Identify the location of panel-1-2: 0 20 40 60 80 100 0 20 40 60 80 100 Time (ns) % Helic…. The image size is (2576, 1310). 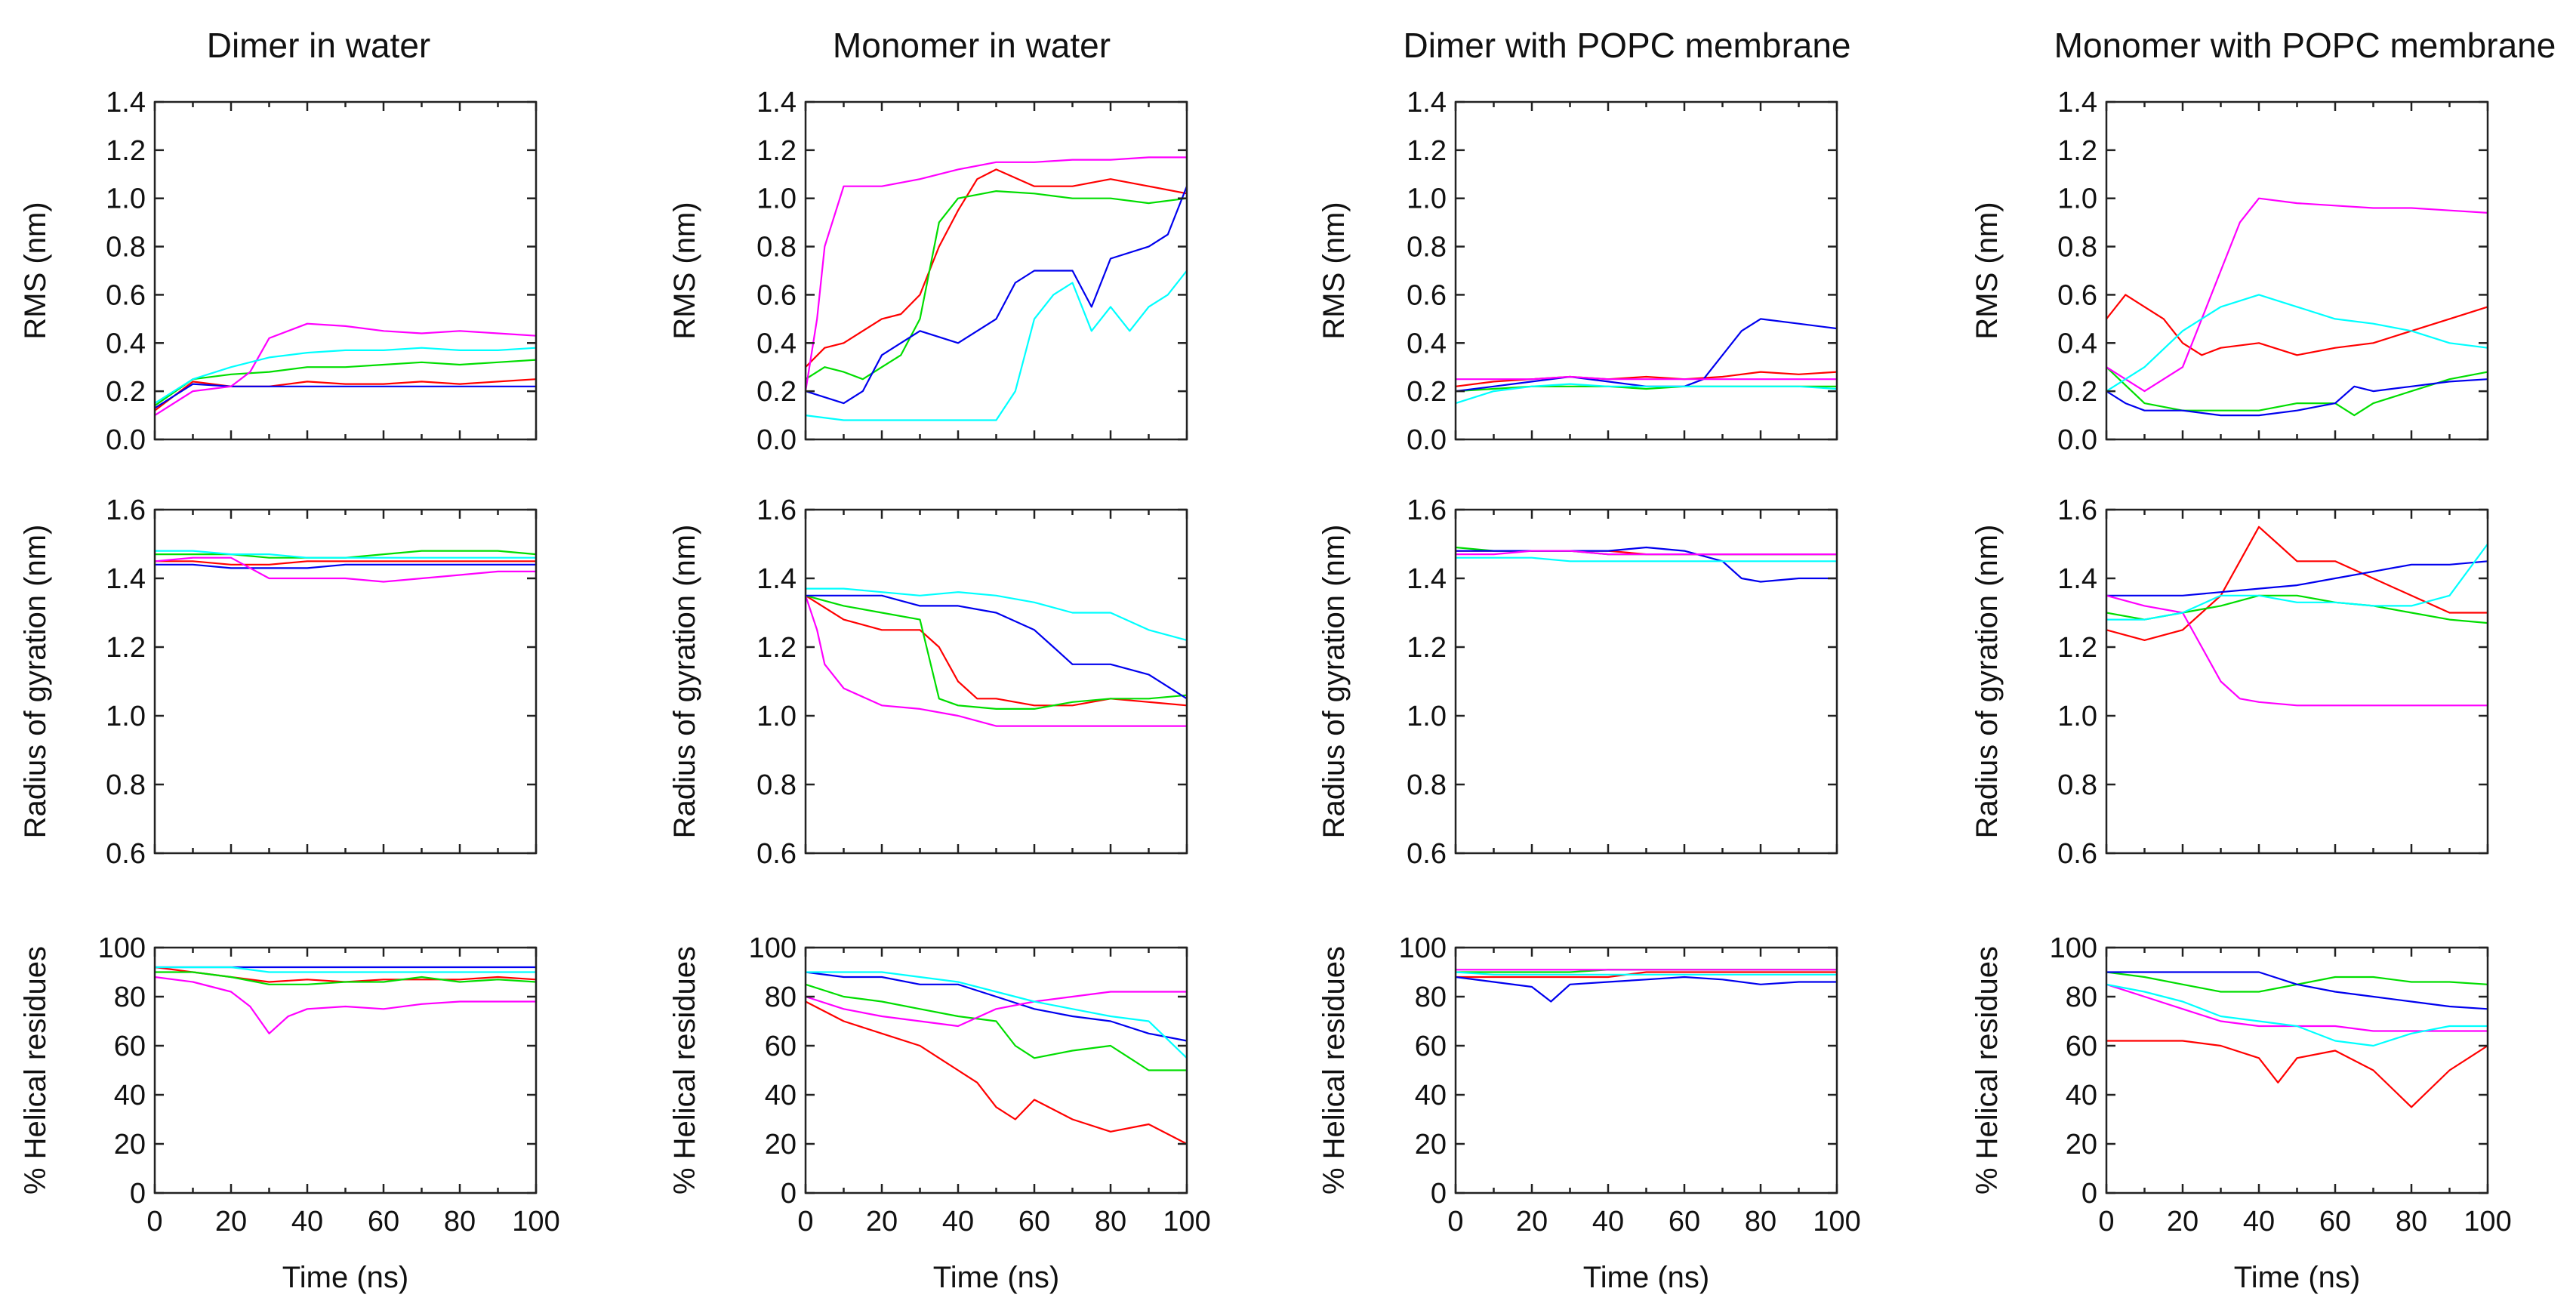
(939, 1113).